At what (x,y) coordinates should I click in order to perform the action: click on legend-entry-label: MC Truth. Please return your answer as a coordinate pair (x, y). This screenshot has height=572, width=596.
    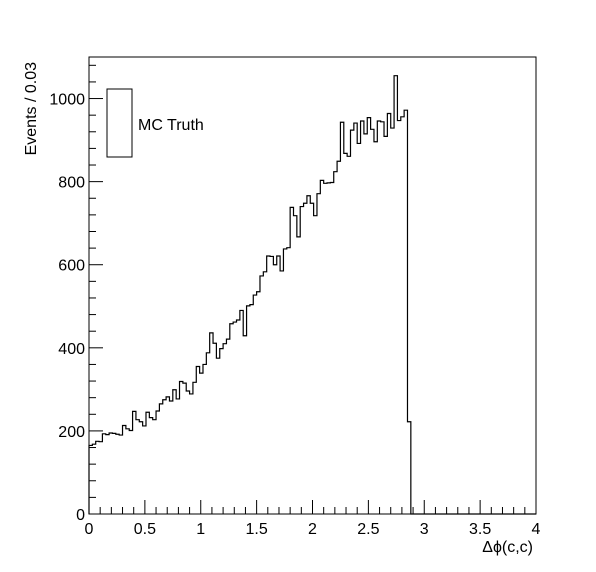
    Looking at the image, I should click on (171, 125).